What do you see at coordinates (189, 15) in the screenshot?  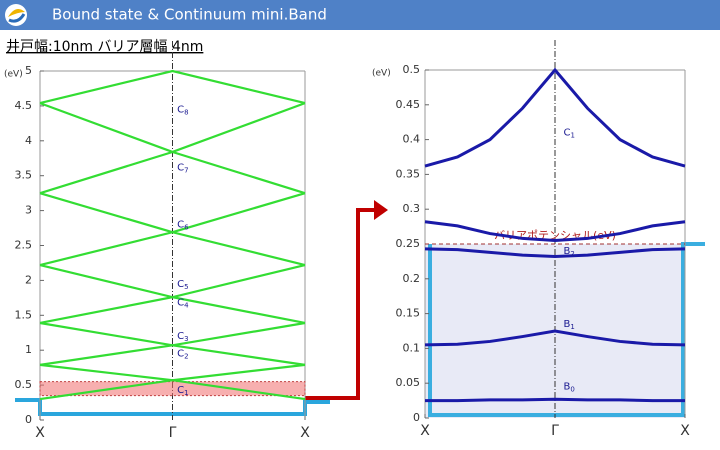 I see `slide-title: Bound state & Continuum mini.Band` at bounding box center [189, 15].